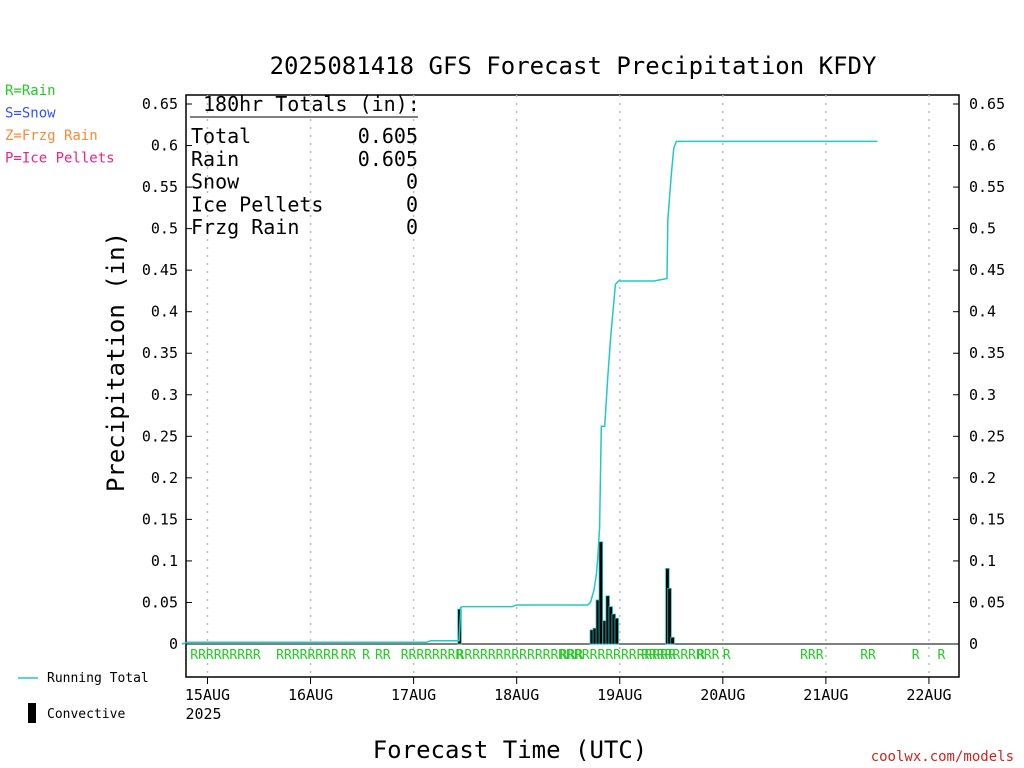 The image size is (1024, 768). Describe the element at coordinates (987, 270) in the screenshot. I see `y-tick-label-right: 0.45` at that location.